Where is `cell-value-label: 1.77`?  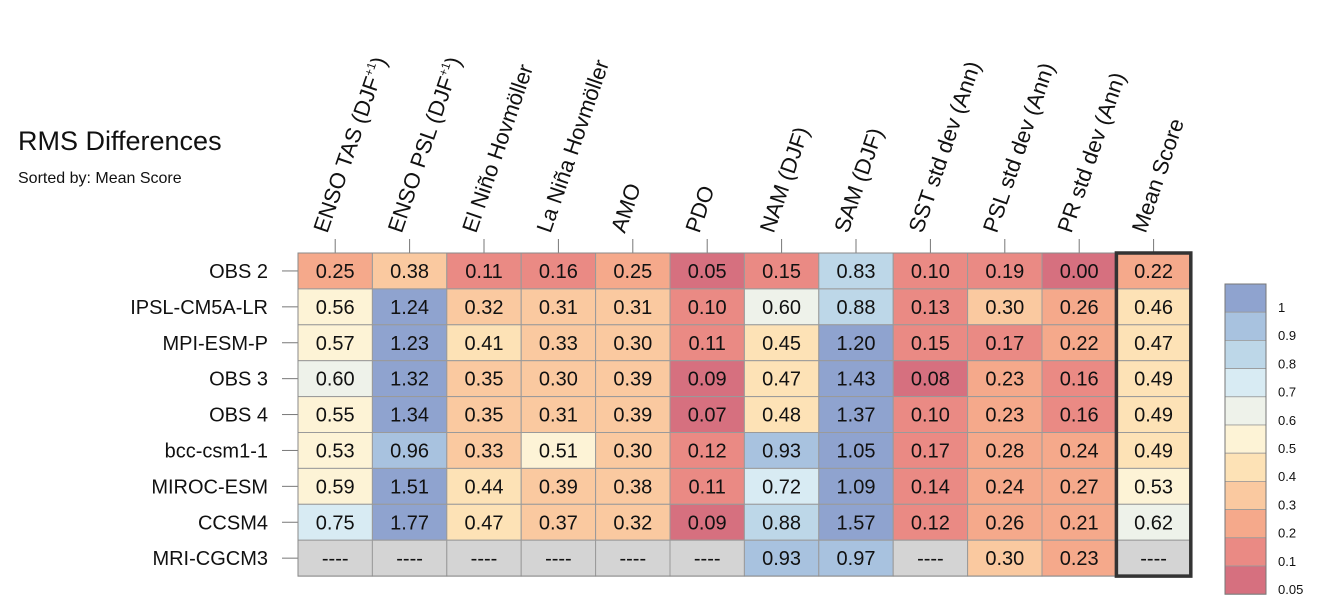 cell-value-label: 1.77 is located at coordinates (409, 523).